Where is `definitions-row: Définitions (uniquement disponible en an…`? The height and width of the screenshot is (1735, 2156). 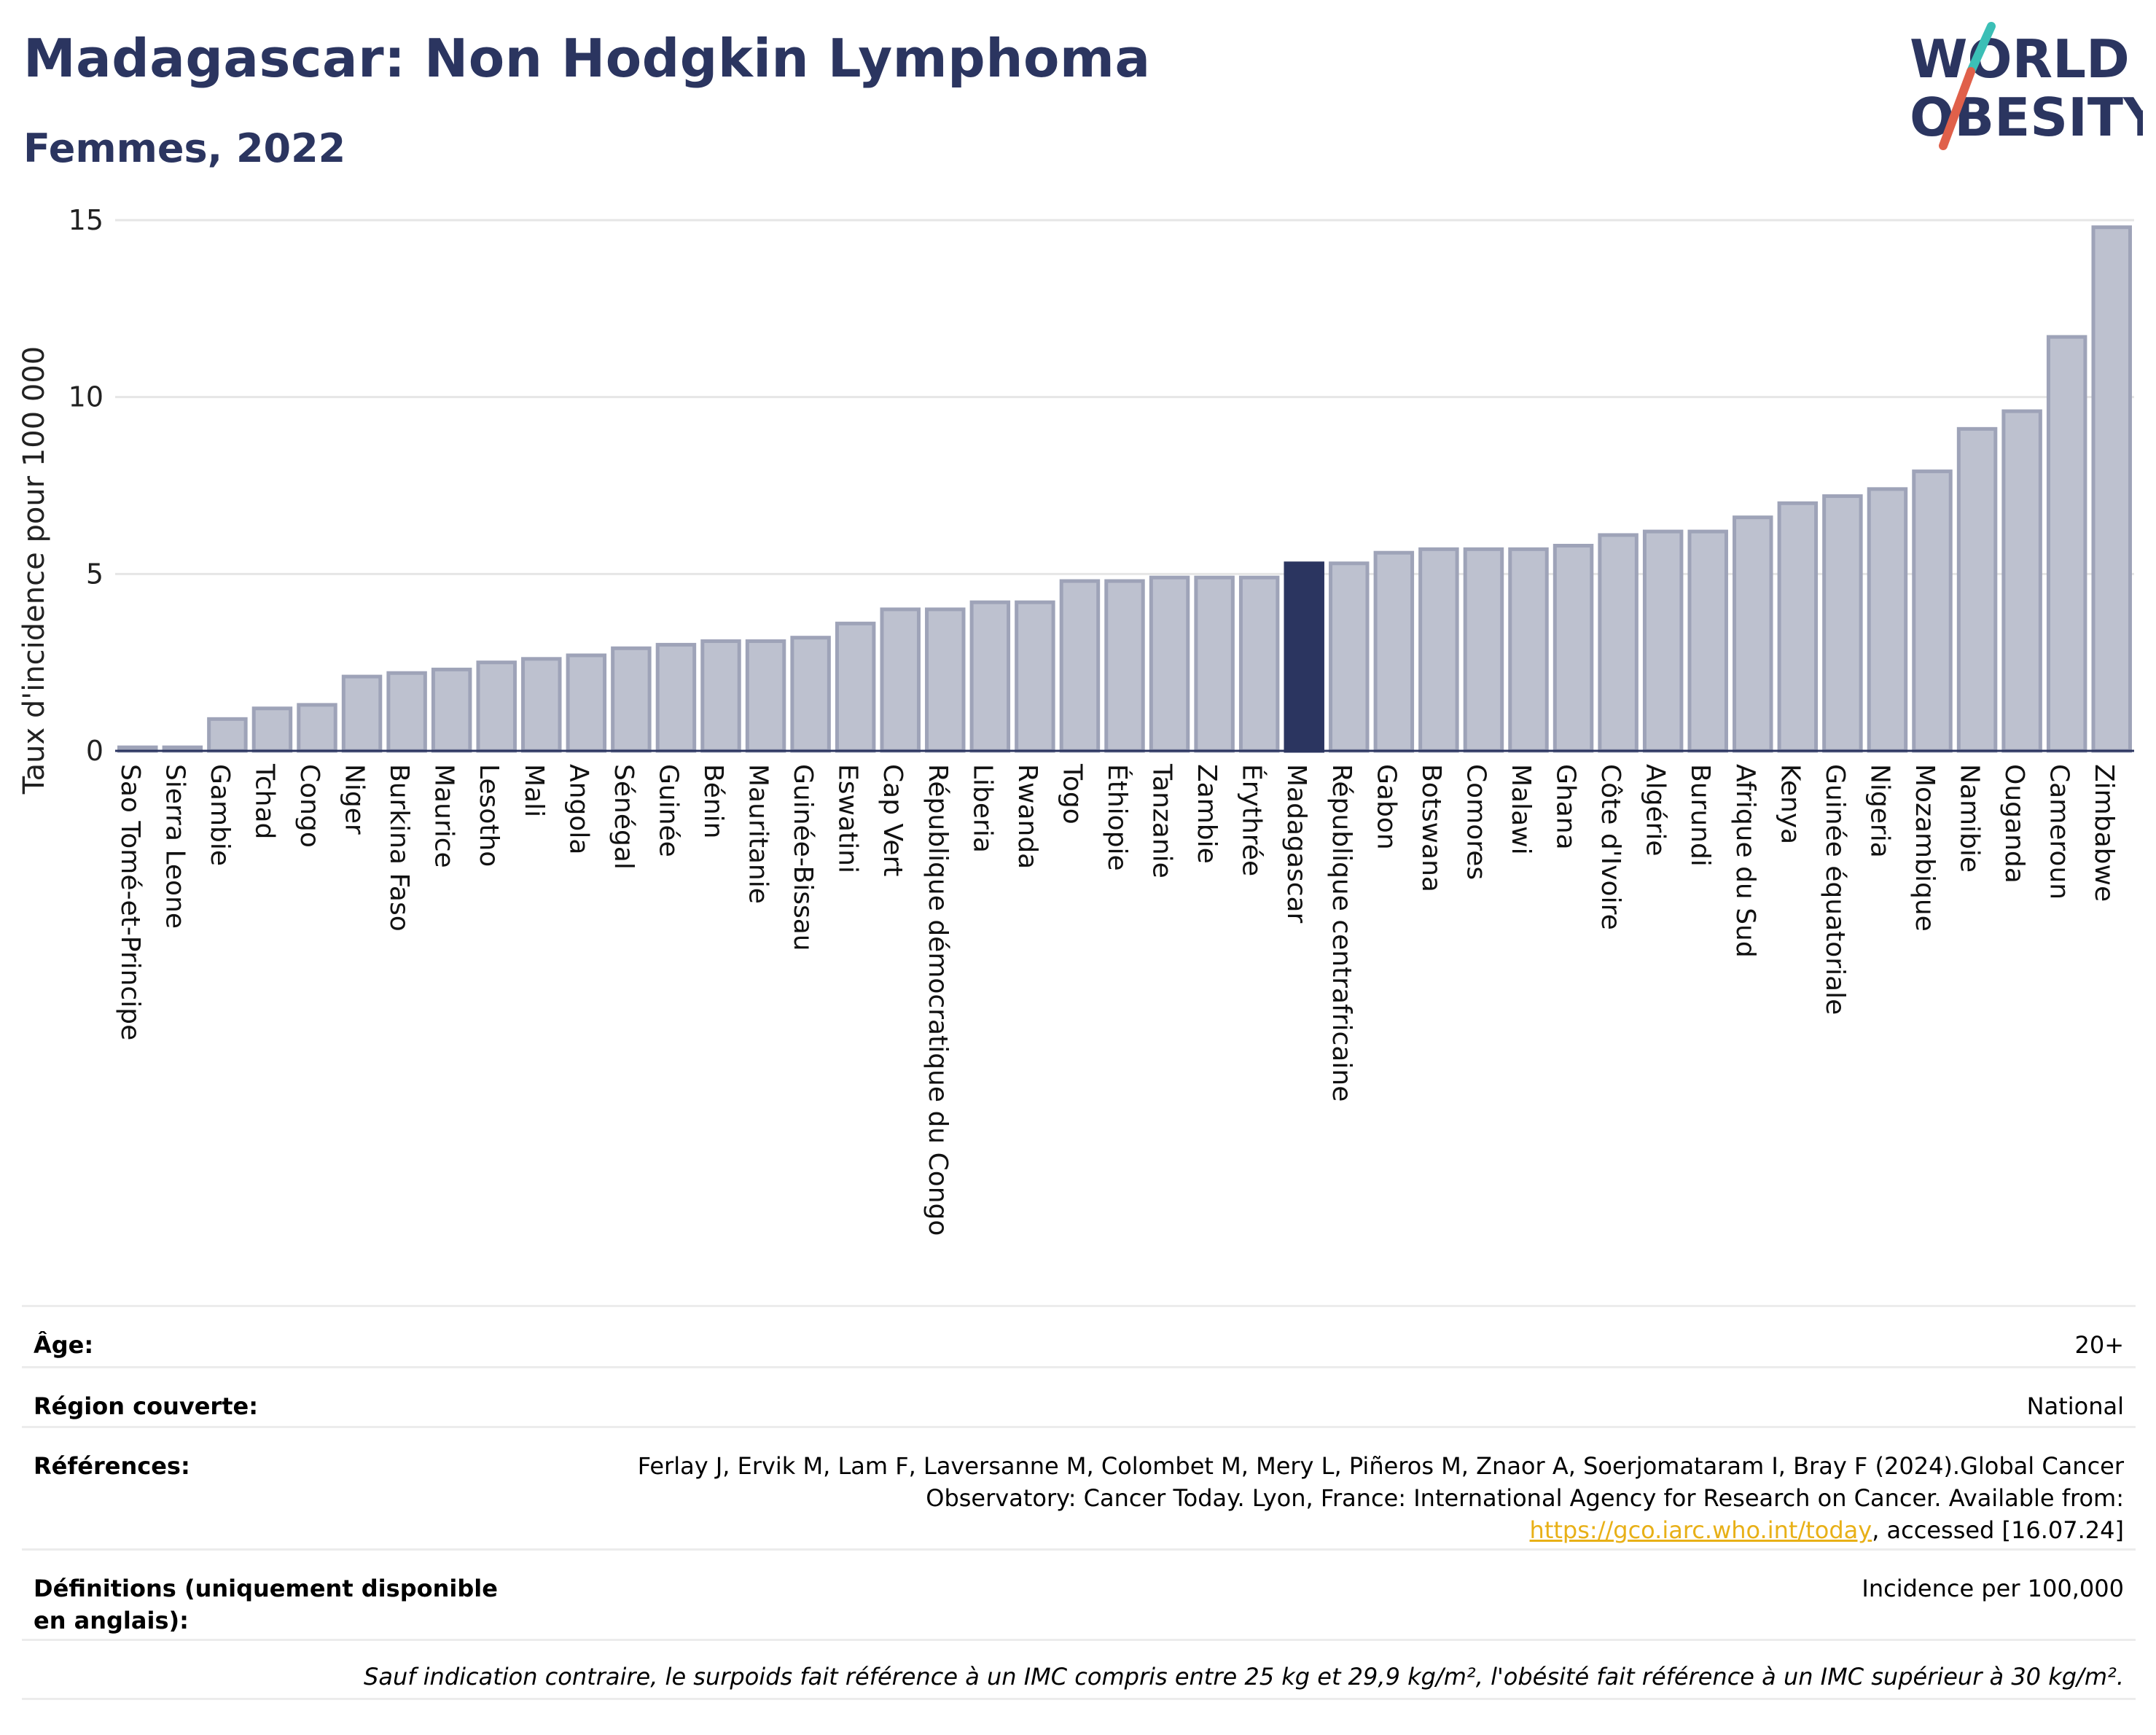 definitions-row: Définitions (uniquement disponible en an… is located at coordinates (1079, 1593).